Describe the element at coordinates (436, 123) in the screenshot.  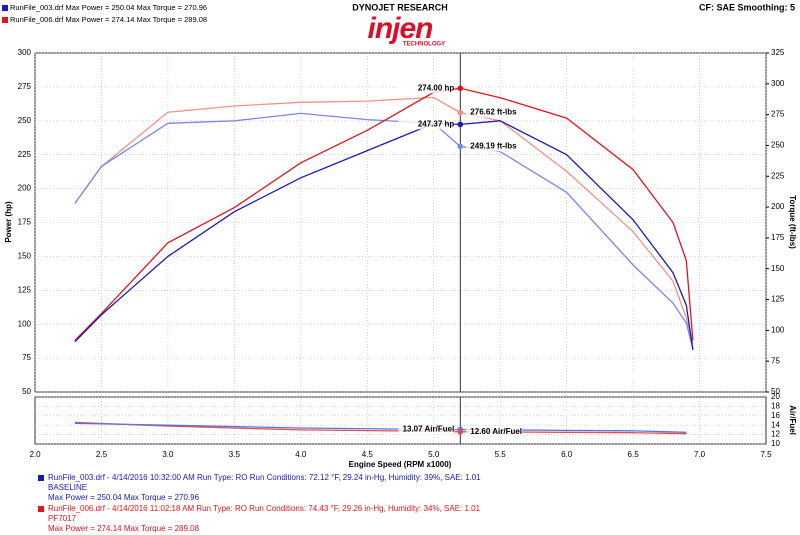
I see `annotation: 247.37 hp` at that location.